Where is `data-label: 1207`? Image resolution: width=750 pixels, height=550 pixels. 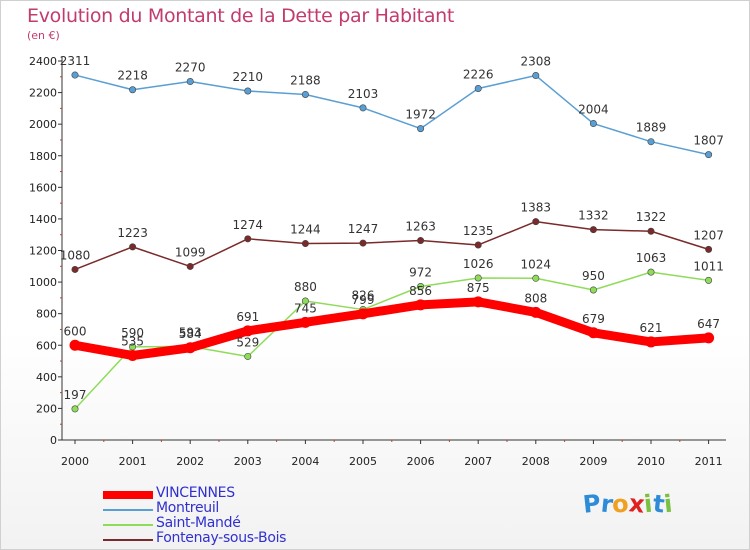
data-label: 1207 is located at coordinates (708, 235).